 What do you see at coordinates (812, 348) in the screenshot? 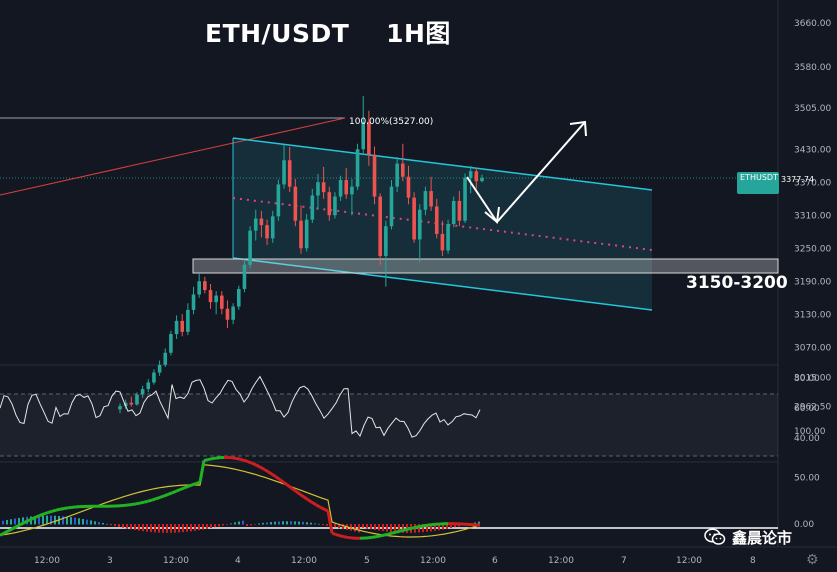
I see `y-tick-label: 3070.00` at bounding box center [812, 348].